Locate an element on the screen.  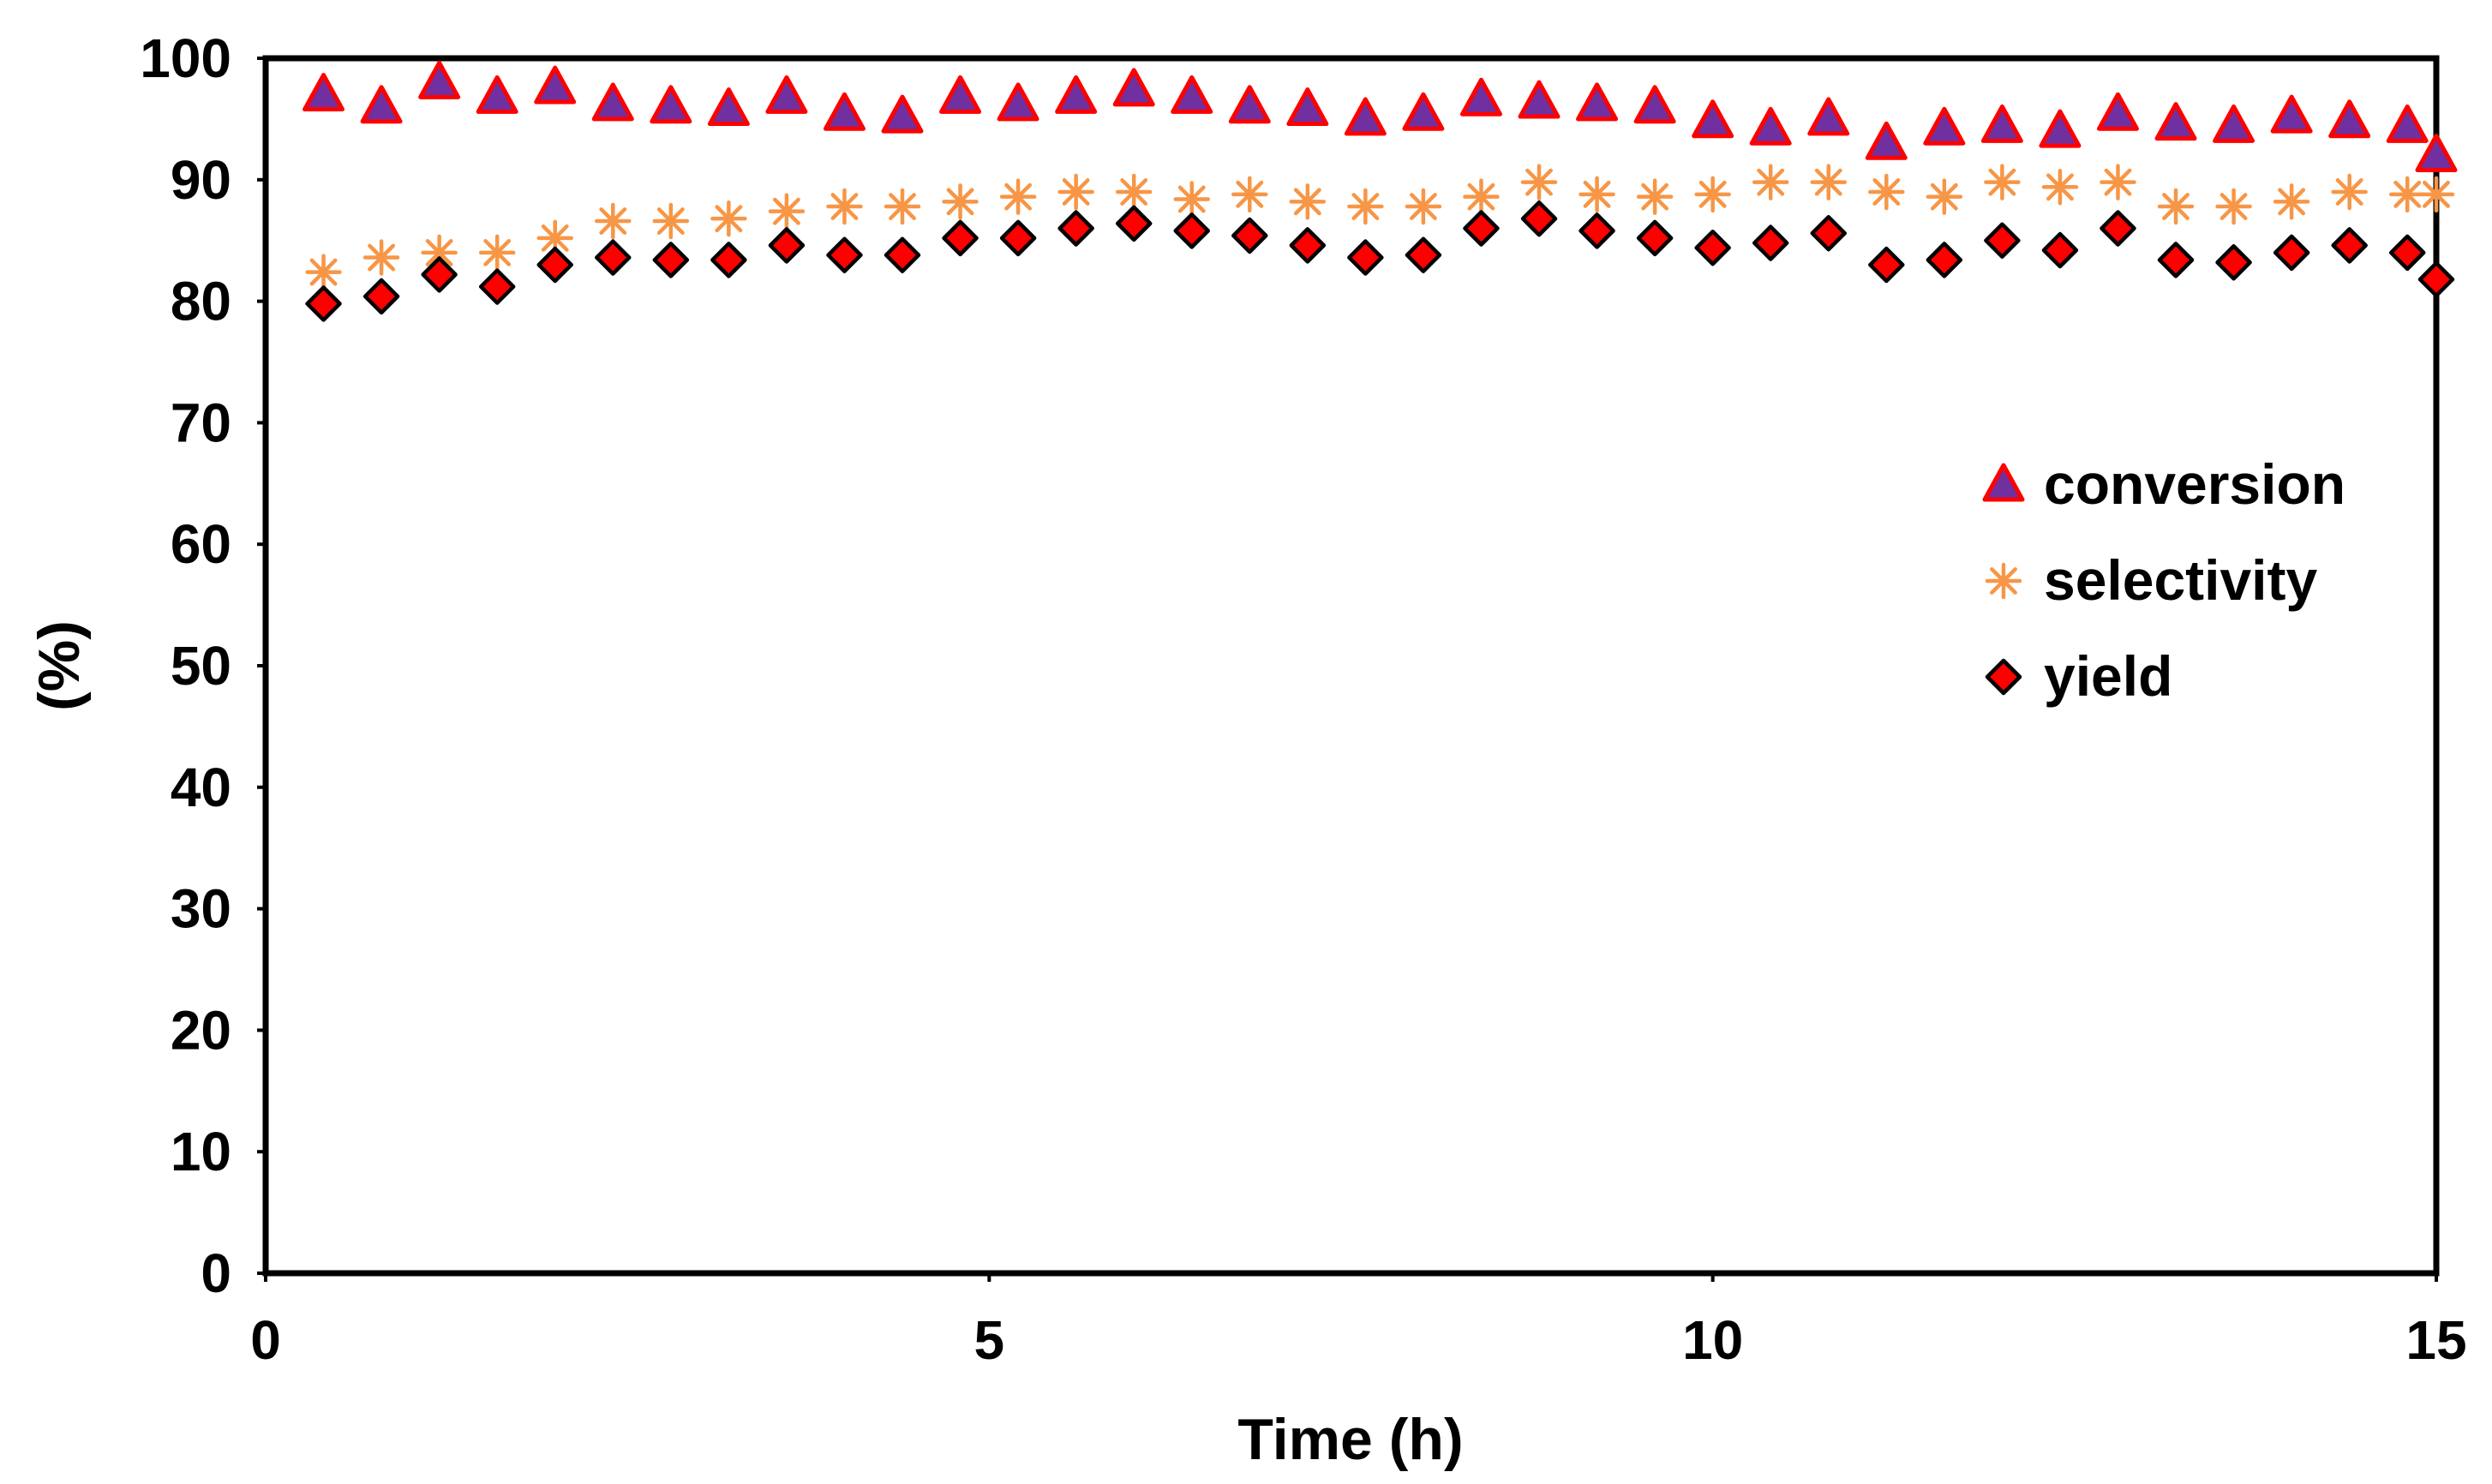
x-tick-label: 15 is located at coordinates (2435, 1340).